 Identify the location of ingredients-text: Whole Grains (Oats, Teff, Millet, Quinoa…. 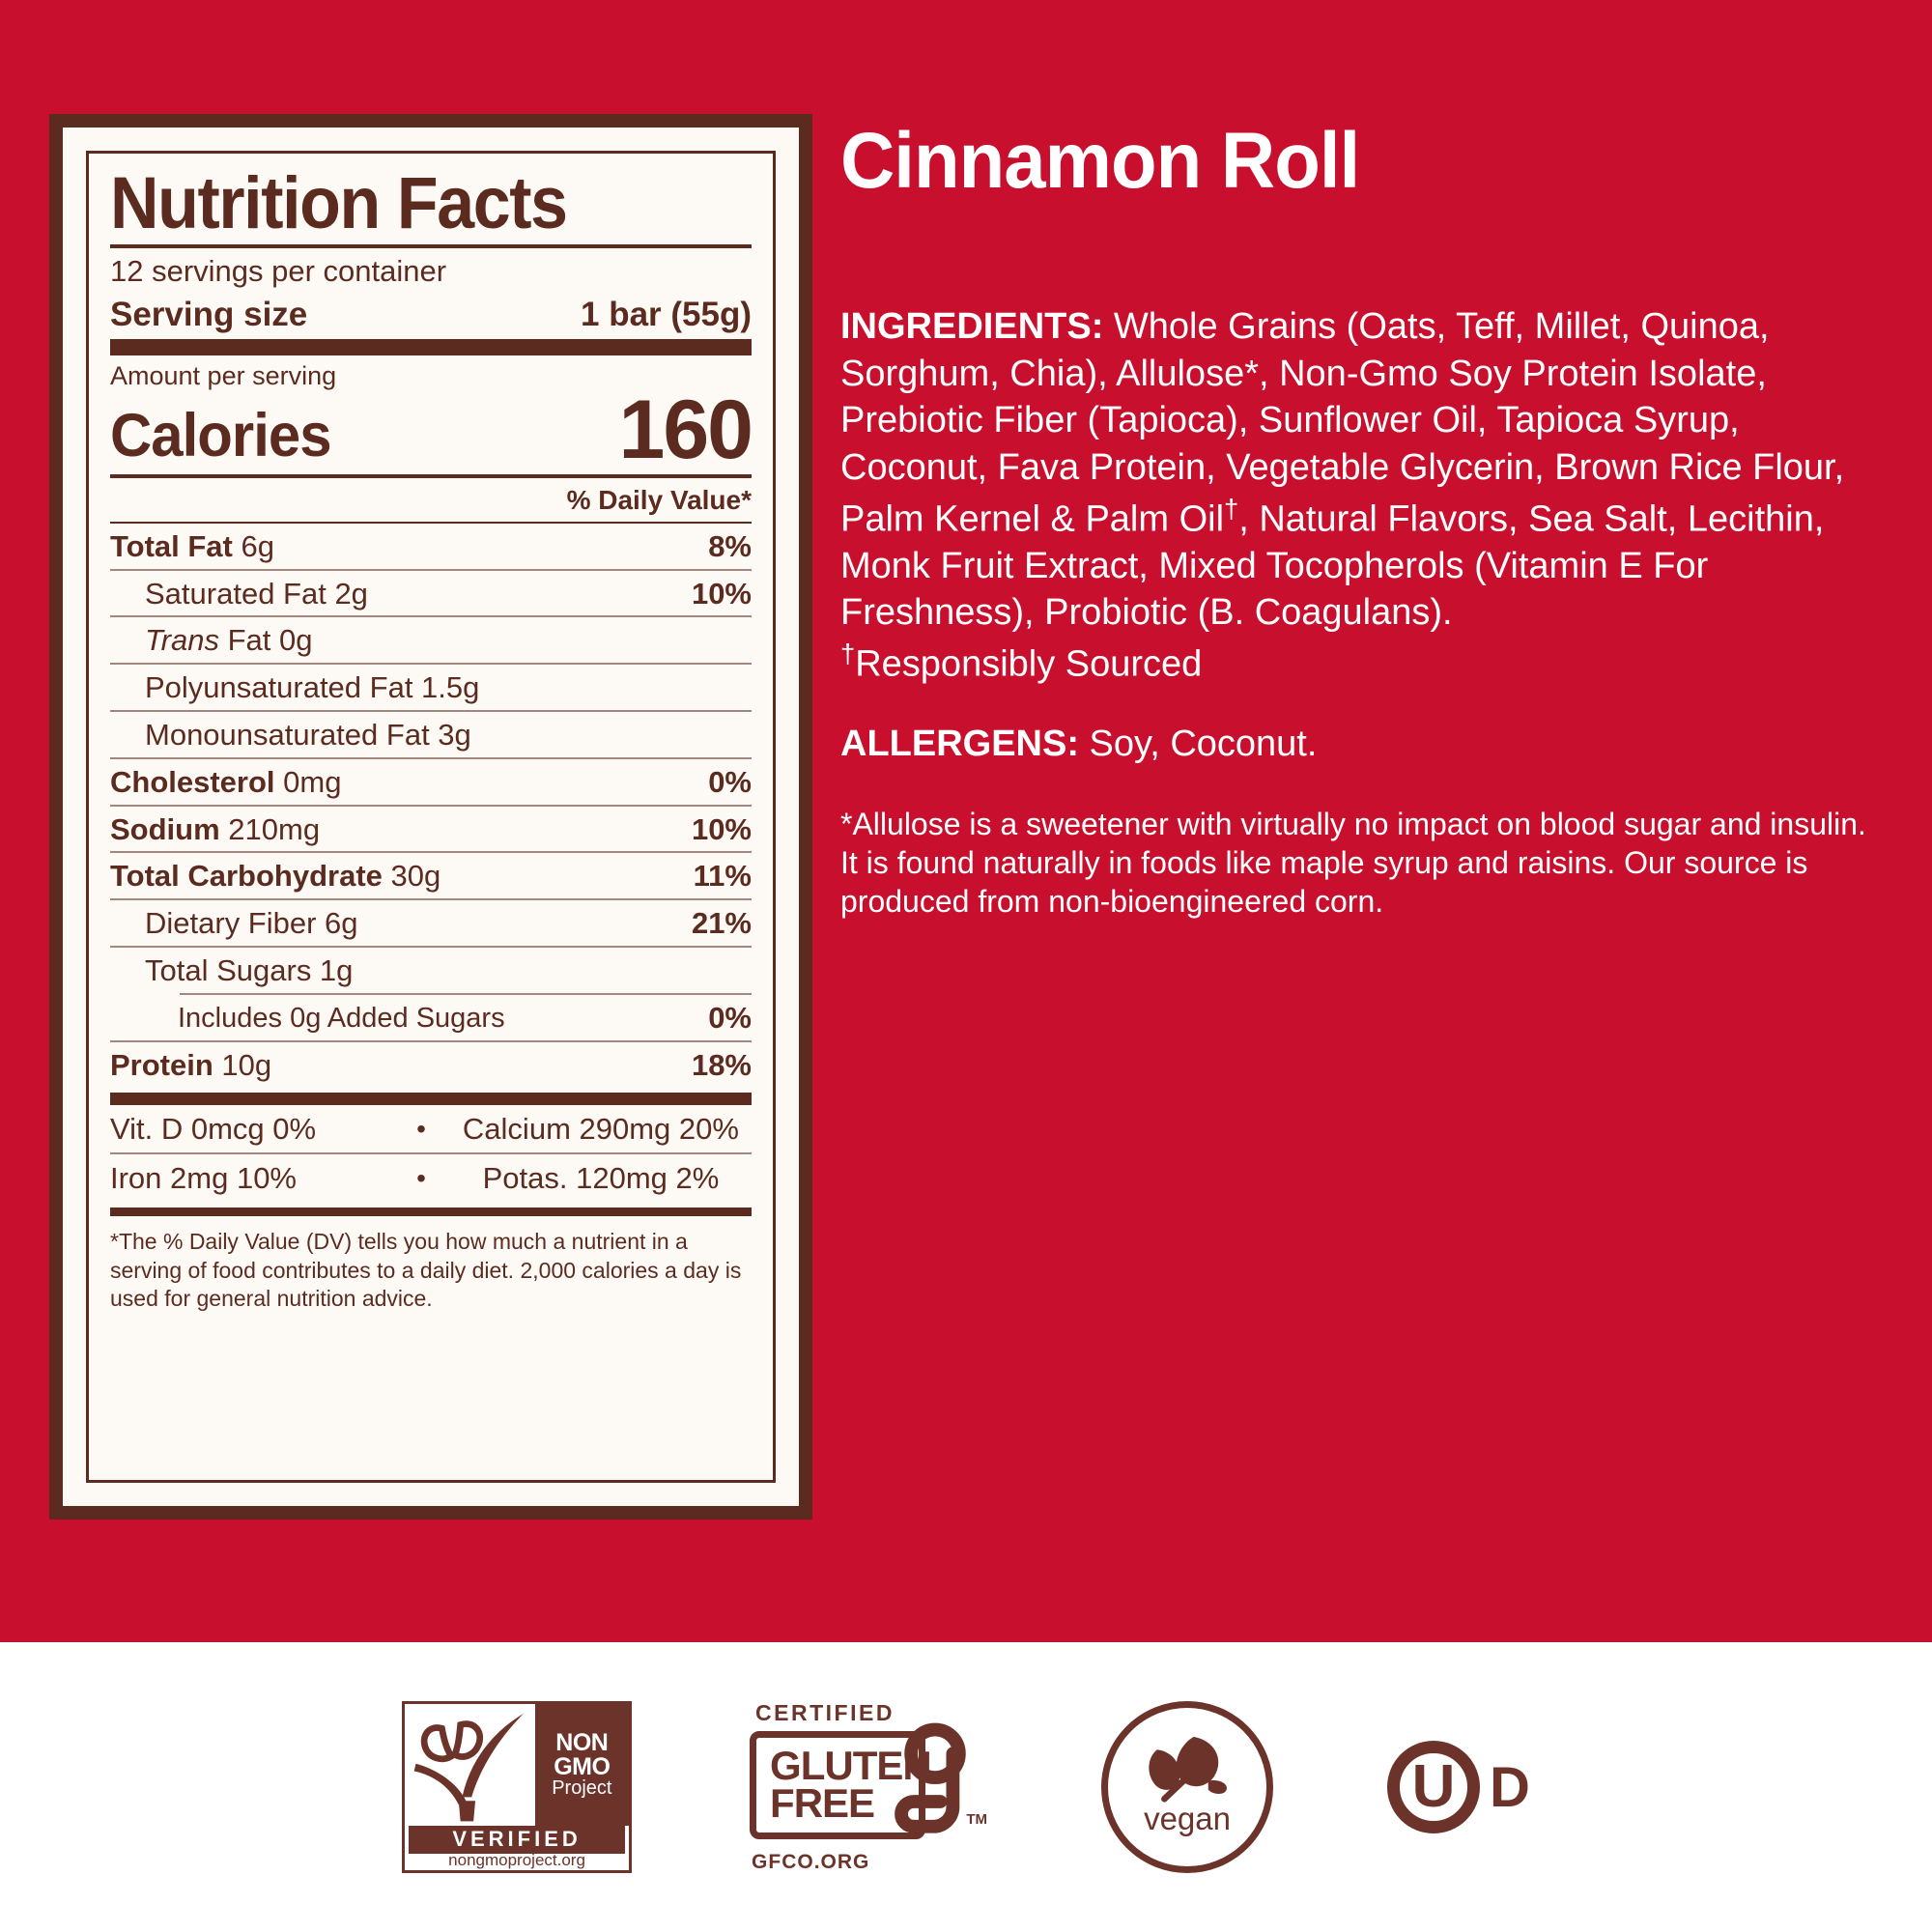
(1342, 423).